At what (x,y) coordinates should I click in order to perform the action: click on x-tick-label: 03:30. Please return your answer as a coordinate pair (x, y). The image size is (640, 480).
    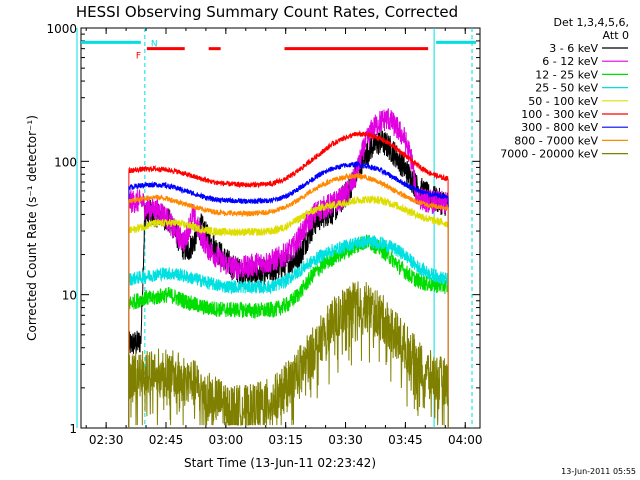
    Looking at the image, I should click on (345, 440).